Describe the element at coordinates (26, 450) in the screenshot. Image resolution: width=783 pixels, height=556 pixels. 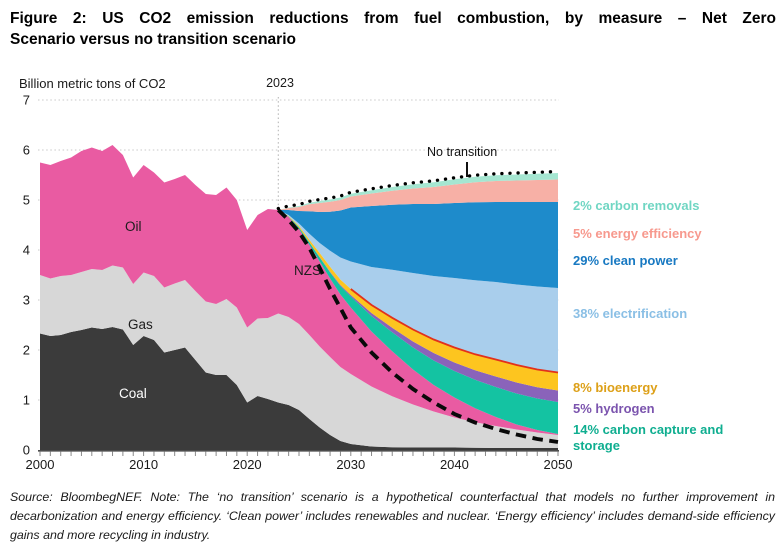
I see `svg-text: 0` at that location.